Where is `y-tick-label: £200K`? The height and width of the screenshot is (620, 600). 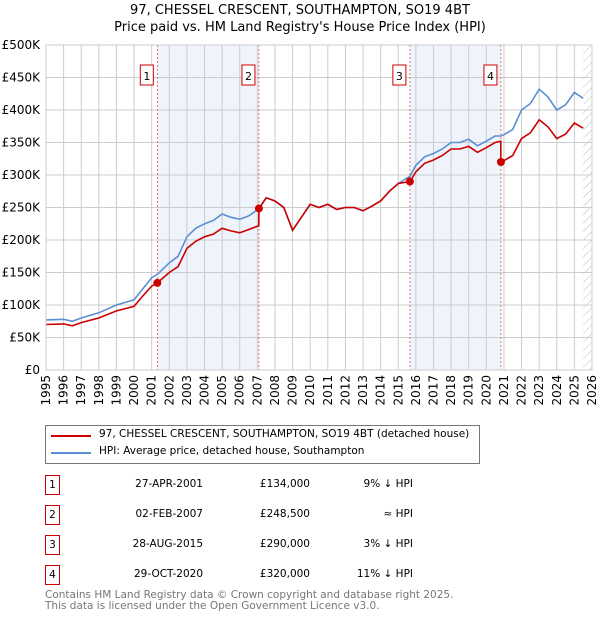 y-tick-label: £200K is located at coordinates (22, 240).